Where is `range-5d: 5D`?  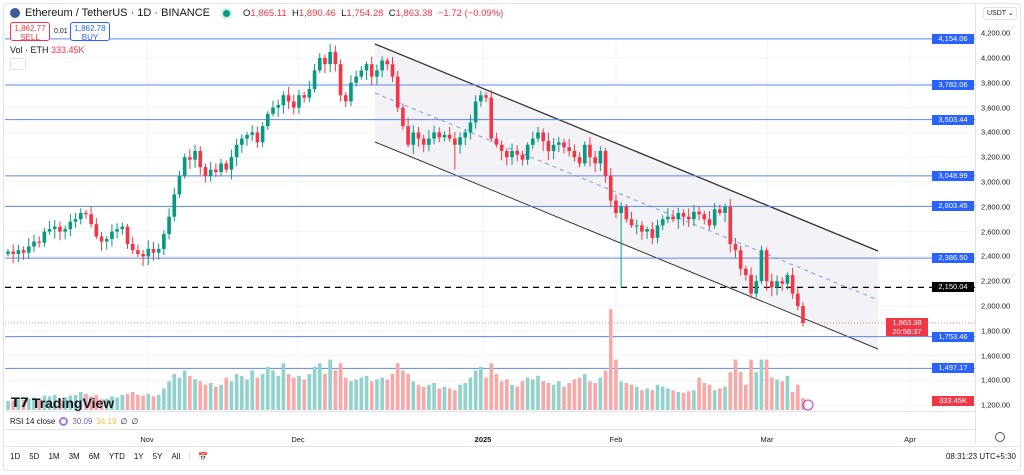 range-5d: 5D is located at coordinates (34, 456).